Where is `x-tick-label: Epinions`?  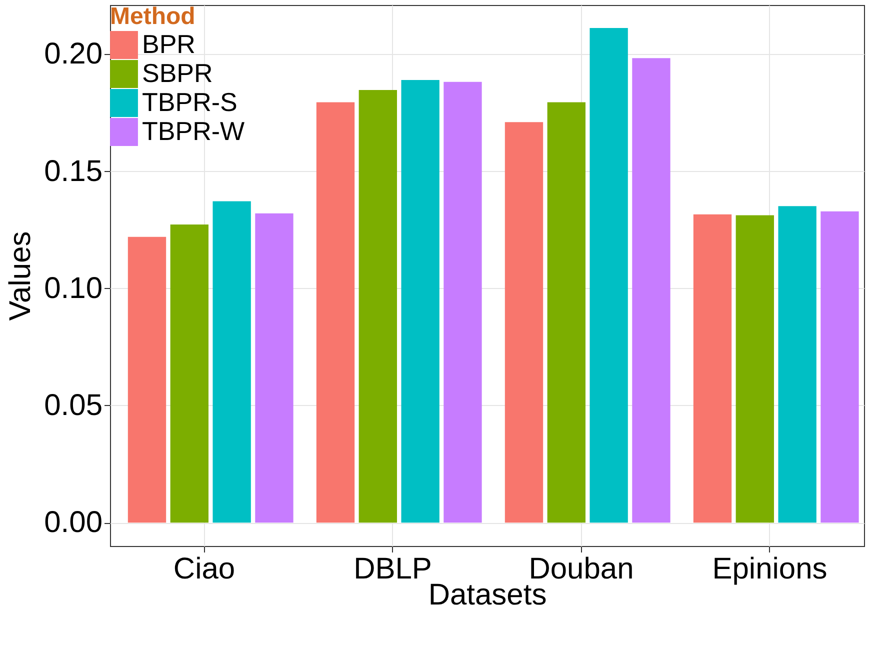
x-tick-label: Epinions is located at coordinates (770, 569).